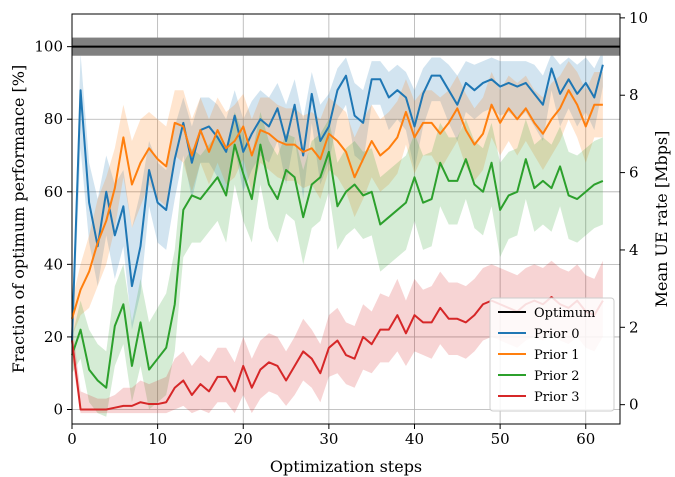  Describe the element at coordinates (557, 376) in the screenshot. I see `legend-label-prior-2: Prior 2` at that location.